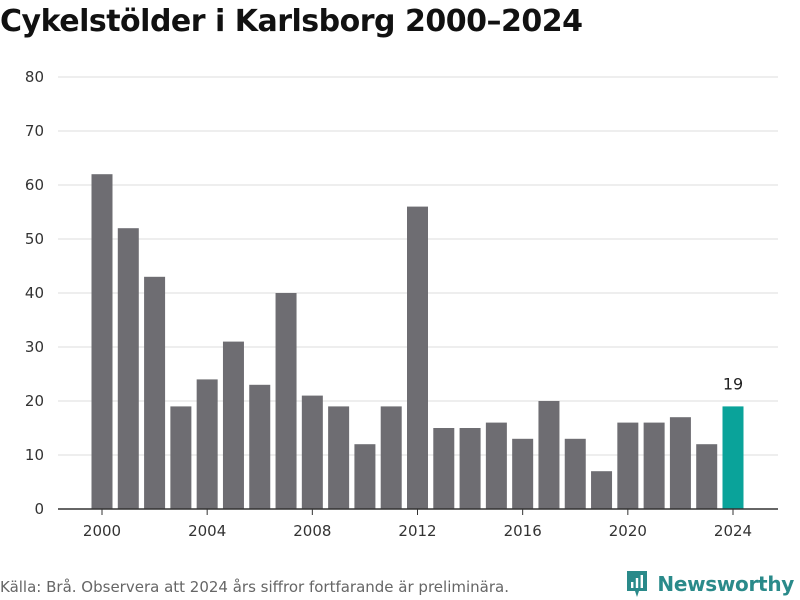 The height and width of the screenshot is (600, 800). Describe the element at coordinates (260, 446) in the screenshot. I see `bar-2006` at that location.